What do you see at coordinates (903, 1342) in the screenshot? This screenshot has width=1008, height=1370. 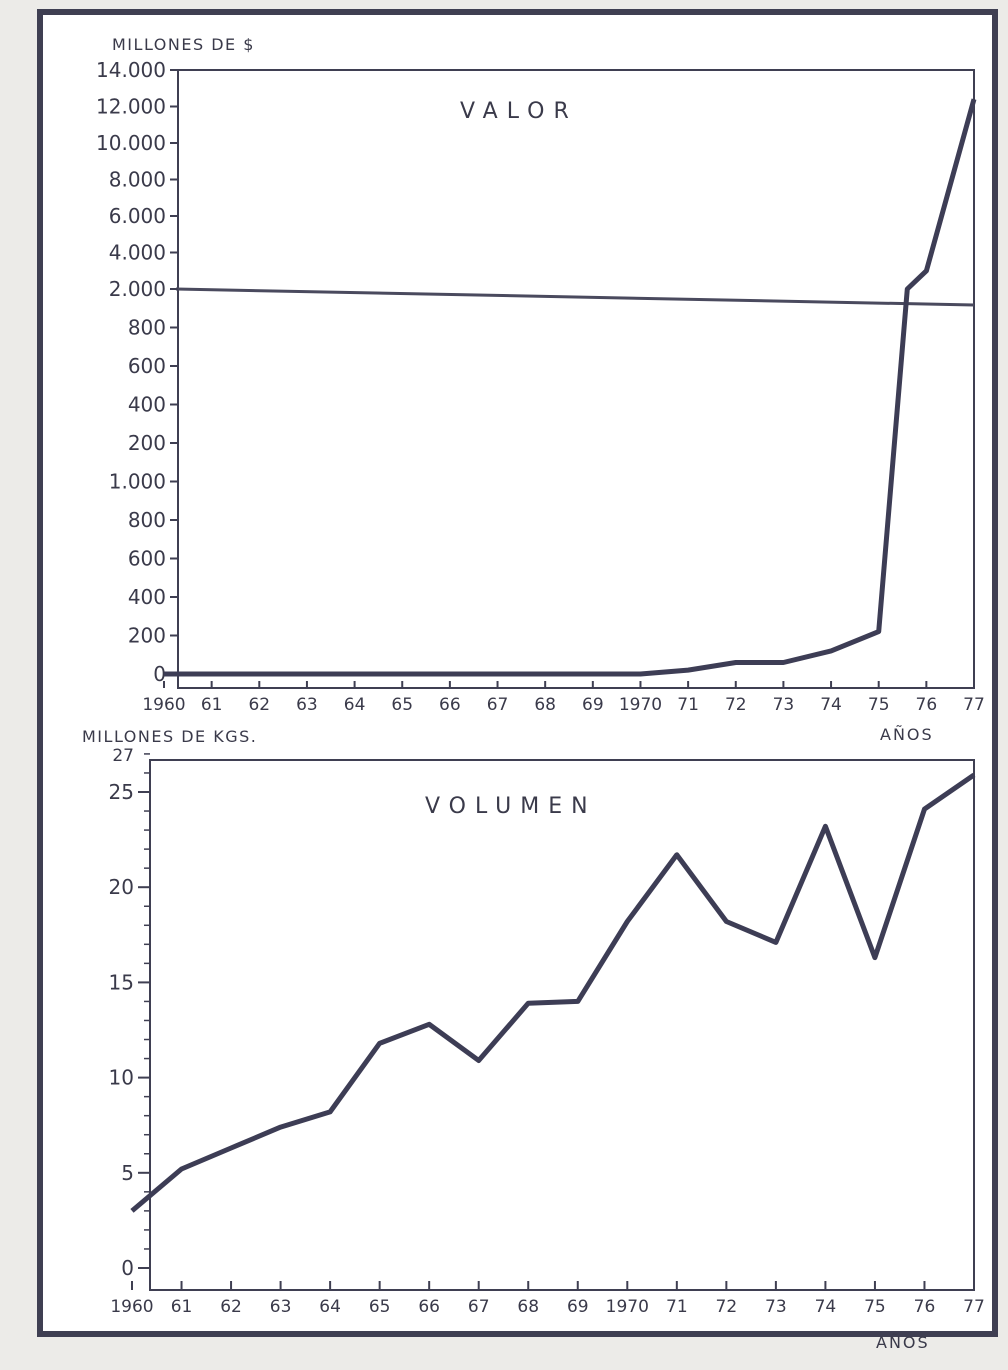 I see `volumen-x-axis-label: AÑOS` at bounding box center [903, 1342].